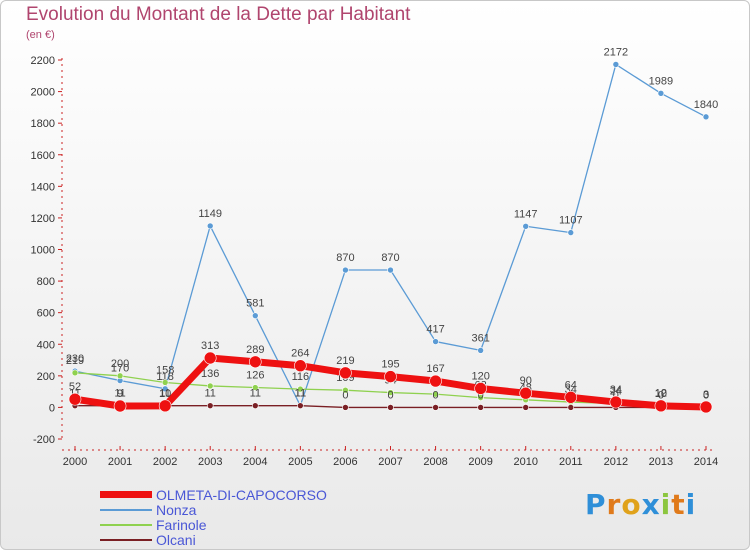 The width and height of the screenshot is (750, 550). What do you see at coordinates (480, 338) in the screenshot?
I see `data-label-nonza: 361` at bounding box center [480, 338].